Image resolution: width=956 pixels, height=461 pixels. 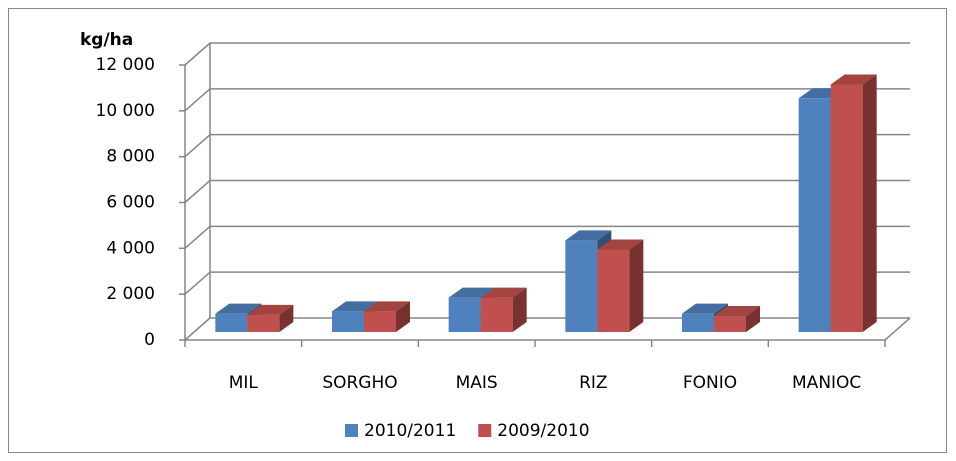 I want to click on floor-right-edge, so click(x=897, y=329).